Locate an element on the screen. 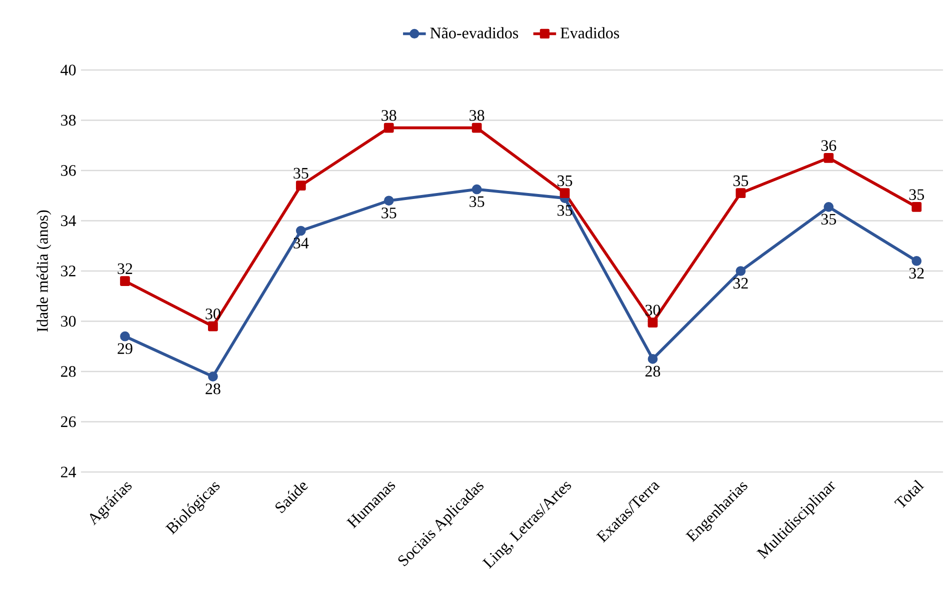 This screenshot has height=597, width=949. y-axis-title: Idade média (anos) is located at coordinates (44, 271).